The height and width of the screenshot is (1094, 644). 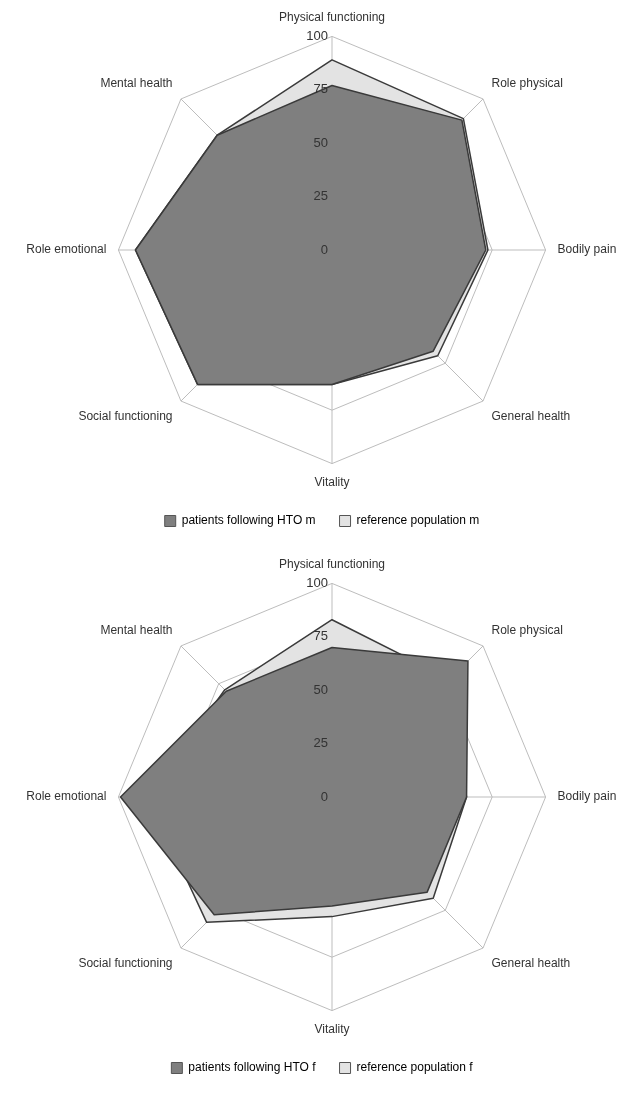 What do you see at coordinates (252, 1067) in the screenshot?
I see `legend-label: patients following HTO f` at bounding box center [252, 1067].